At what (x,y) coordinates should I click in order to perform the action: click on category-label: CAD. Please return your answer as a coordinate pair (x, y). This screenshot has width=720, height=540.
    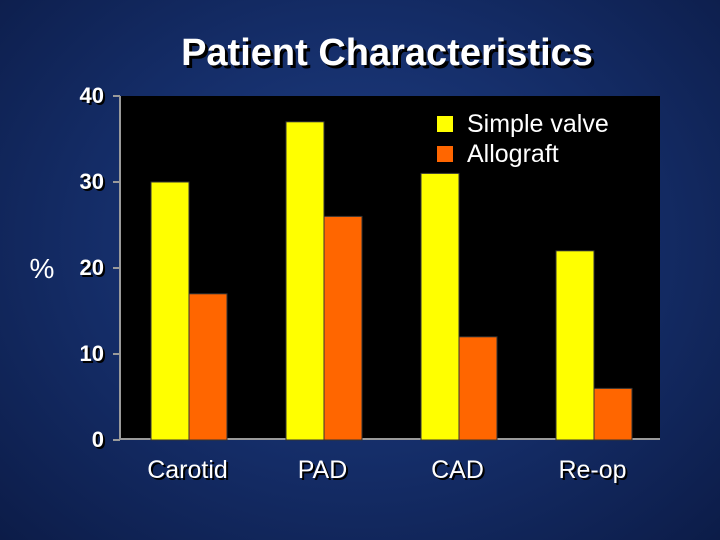
    Looking at the image, I should click on (457, 470).